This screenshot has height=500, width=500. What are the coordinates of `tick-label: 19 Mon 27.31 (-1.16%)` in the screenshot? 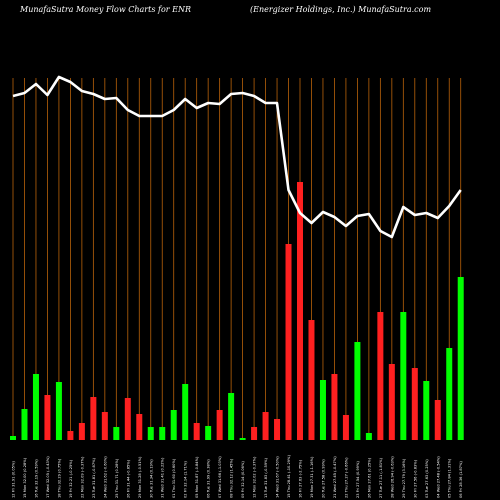 It's located at (312, 477).